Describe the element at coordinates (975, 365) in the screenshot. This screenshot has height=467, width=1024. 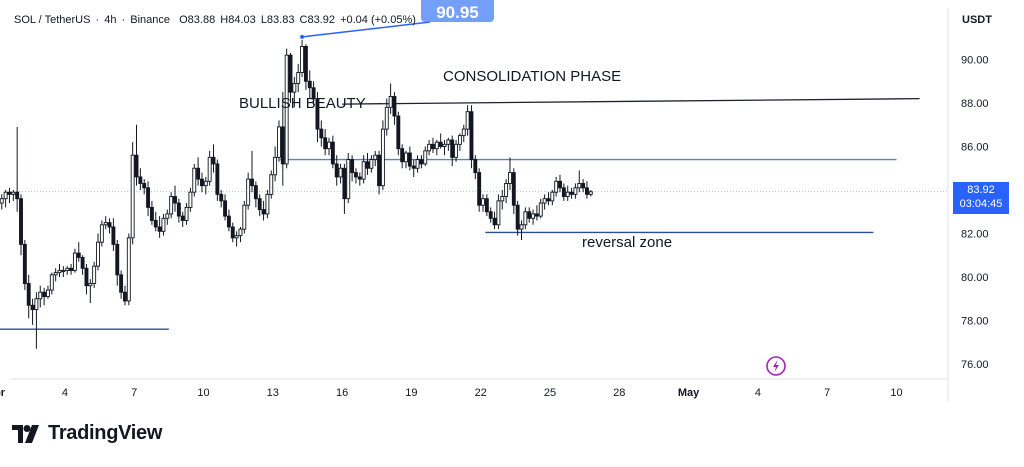
I see `y-tick-label: 76.00` at that location.